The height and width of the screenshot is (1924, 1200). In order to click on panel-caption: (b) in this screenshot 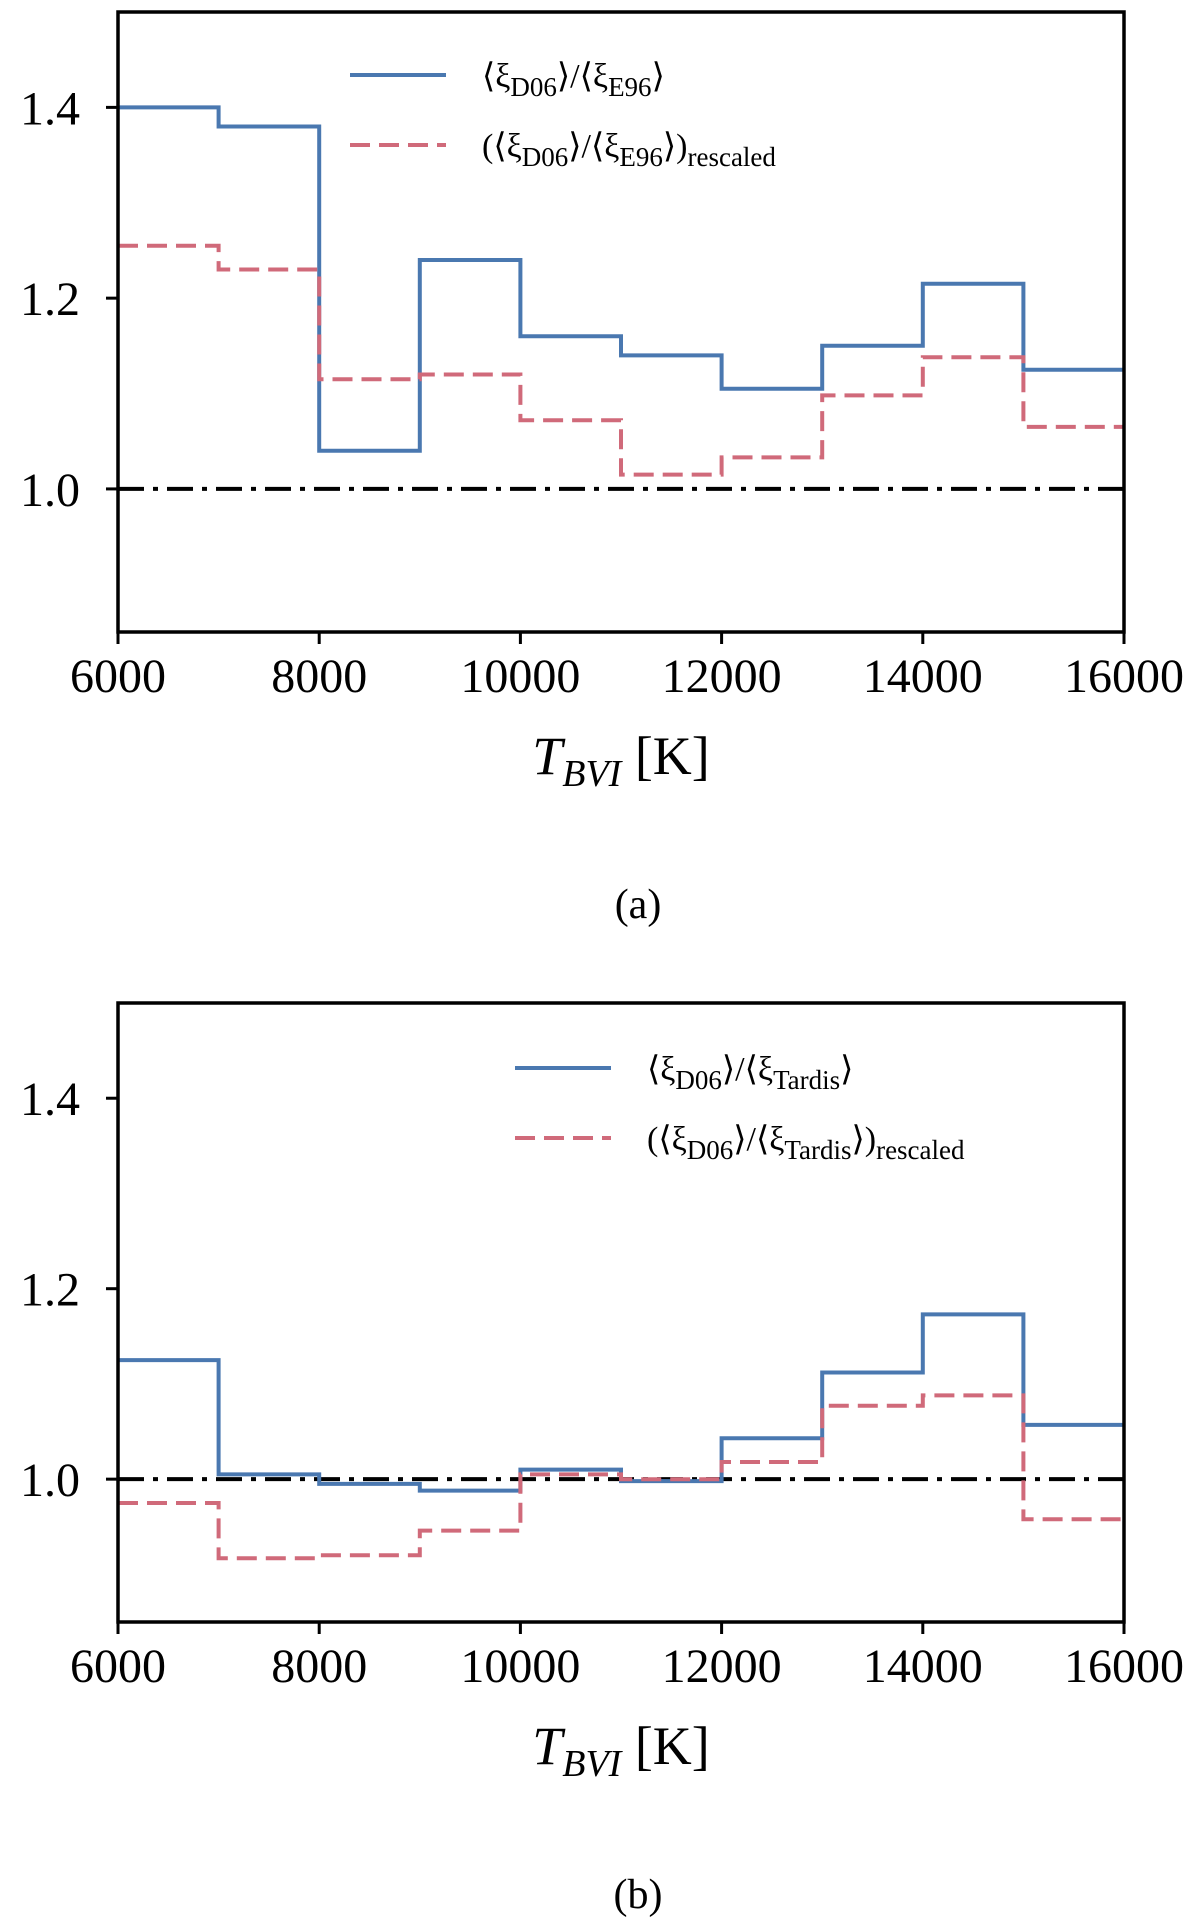, I will do `click(638, 1895)`.